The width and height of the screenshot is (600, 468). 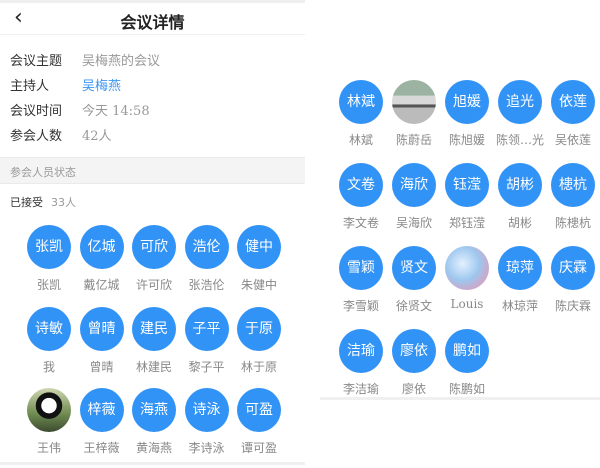 What do you see at coordinates (573, 203) in the screenshot?
I see `attendee-item: 槵杭 陈槵杭` at bounding box center [573, 203].